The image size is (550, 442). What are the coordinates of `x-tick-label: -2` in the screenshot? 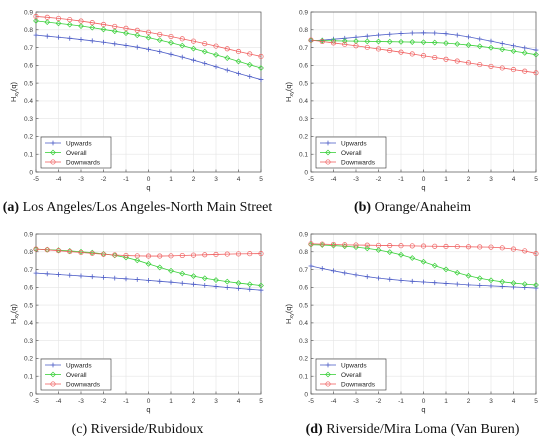 It's located at (104, 401).